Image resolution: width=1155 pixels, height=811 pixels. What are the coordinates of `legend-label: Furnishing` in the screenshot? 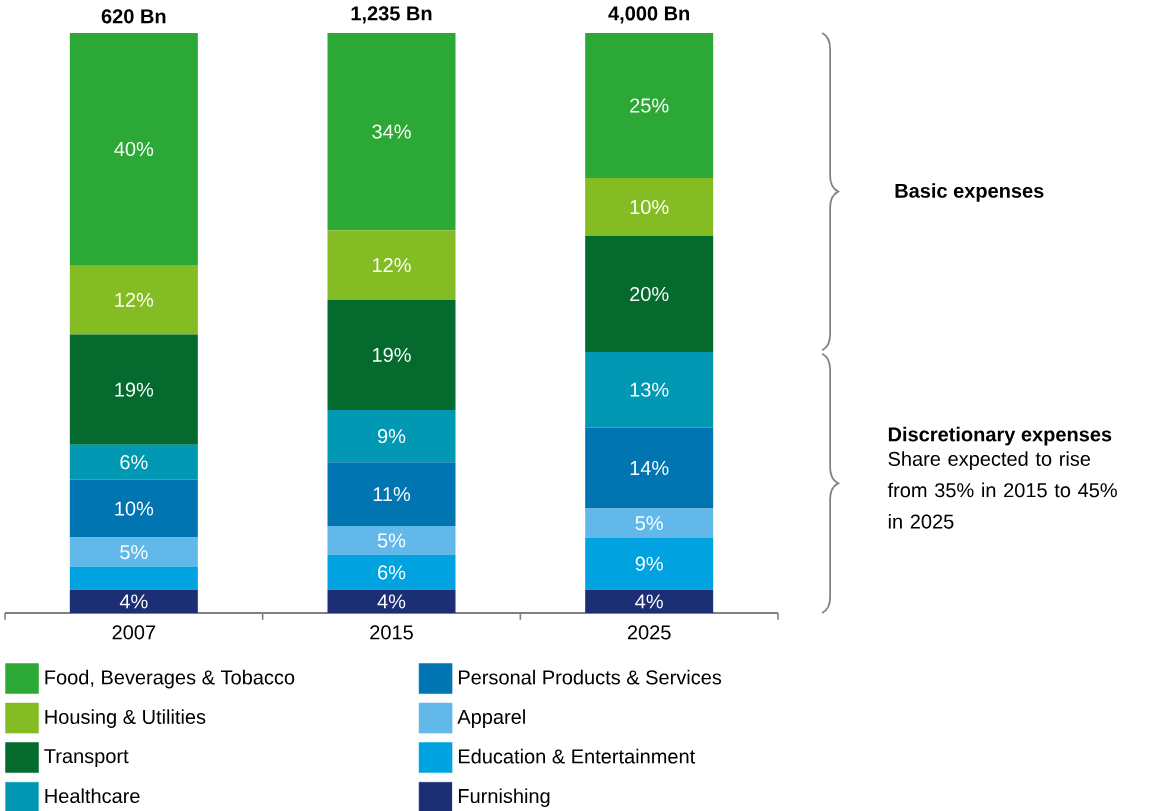 It's located at (504, 798).